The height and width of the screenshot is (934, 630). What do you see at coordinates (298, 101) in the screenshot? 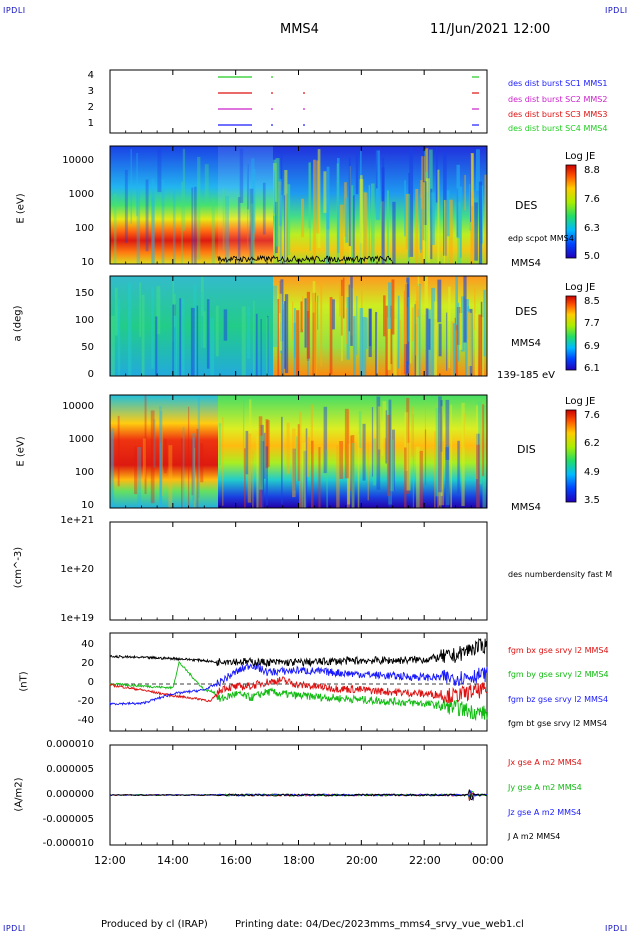
I see `burst-panel` at bounding box center [298, 101].